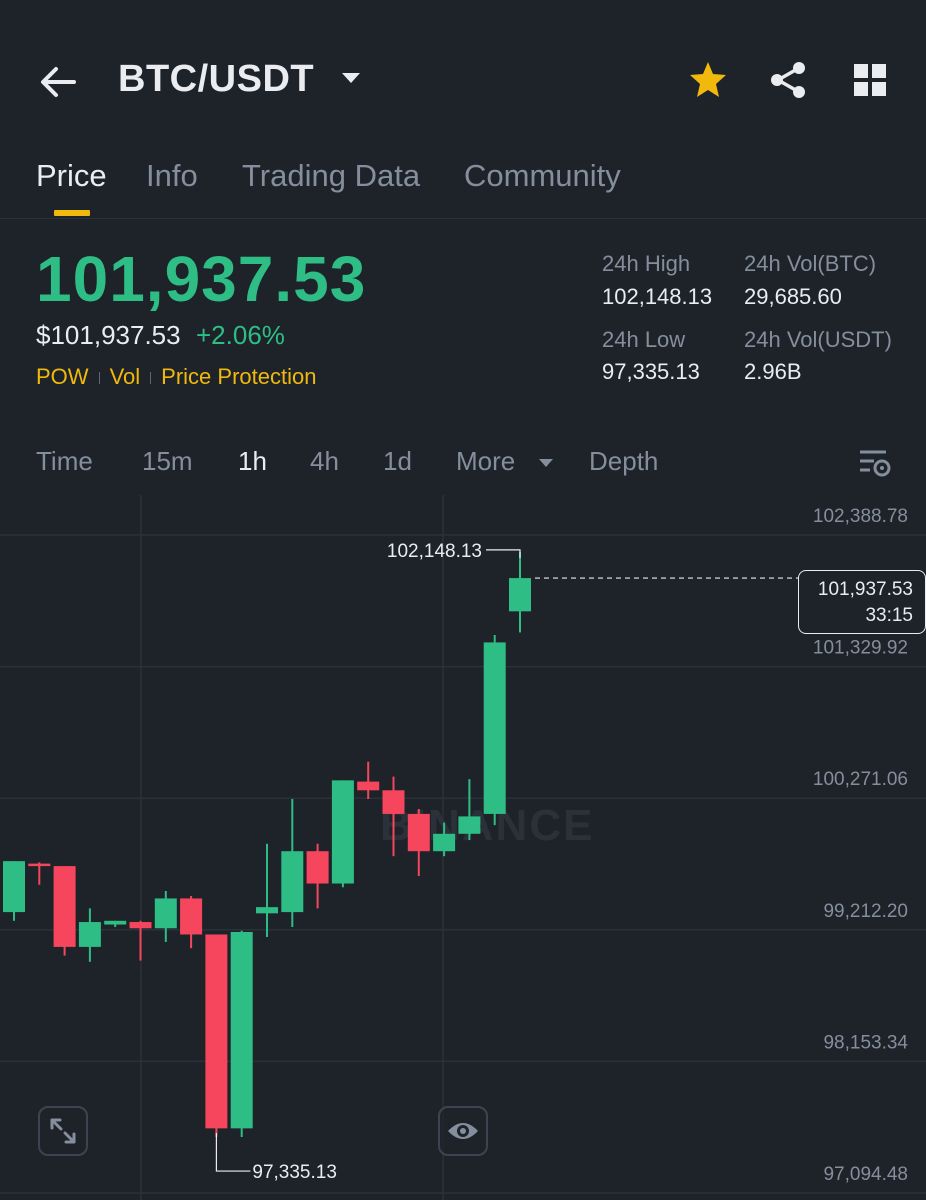 Image resolution: width=926 pixels, height=1200 pixels. What do you see at coordinates (64, 461) in the screenshot?
I see `timeframe-time: Time` at bounding box center [64, 461].